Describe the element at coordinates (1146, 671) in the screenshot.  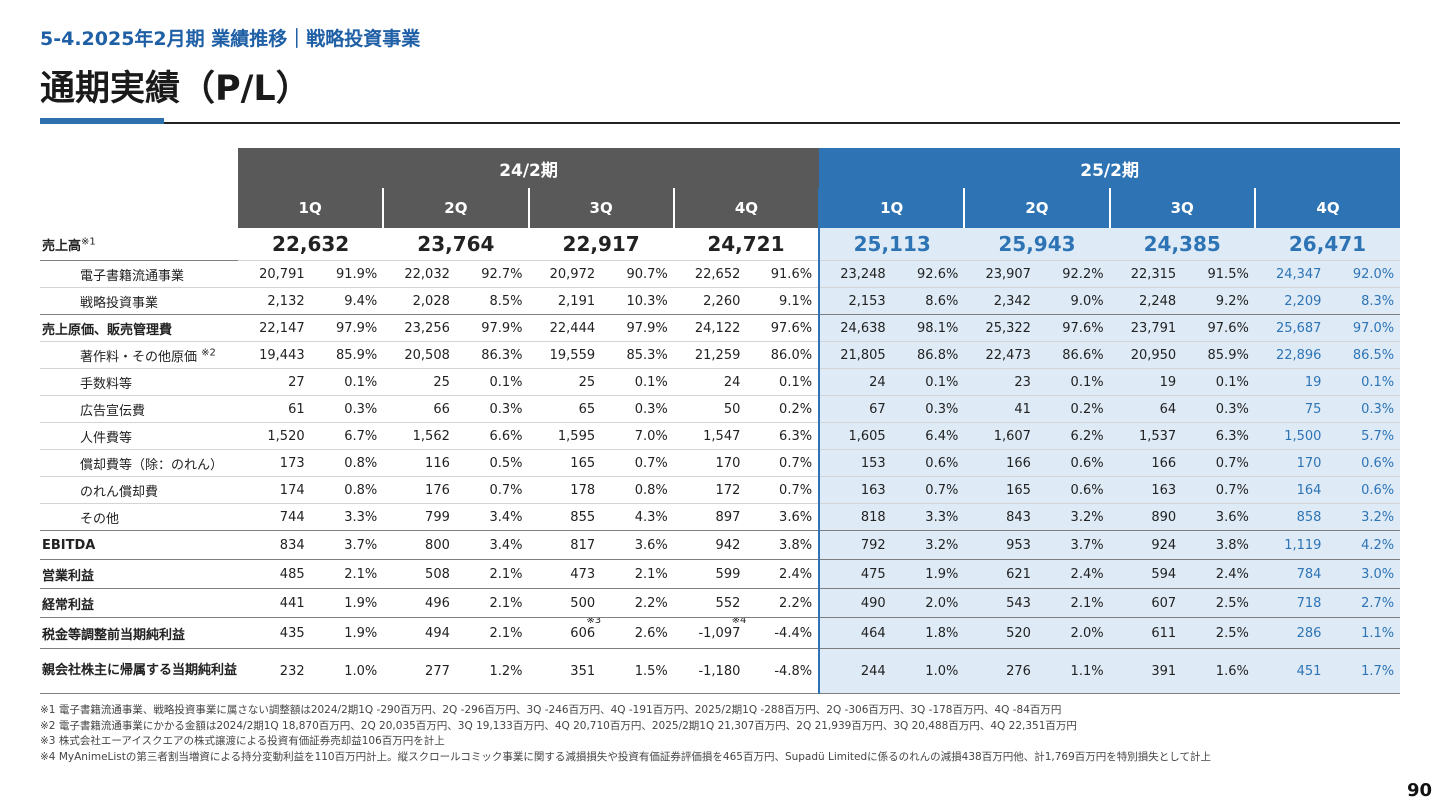
I see `amount-cell: 391` at that location.